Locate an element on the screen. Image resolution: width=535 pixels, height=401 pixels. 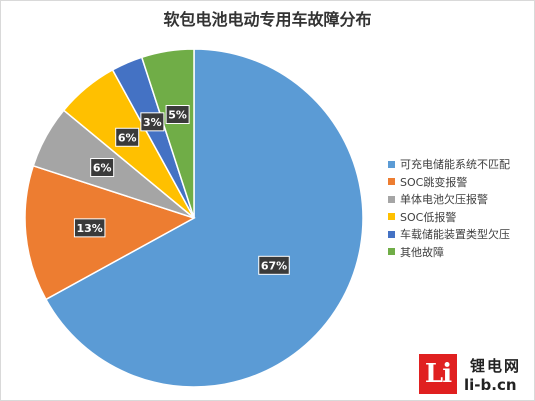
legend-label: SOC低报警 is located at coordinates (428, 217).